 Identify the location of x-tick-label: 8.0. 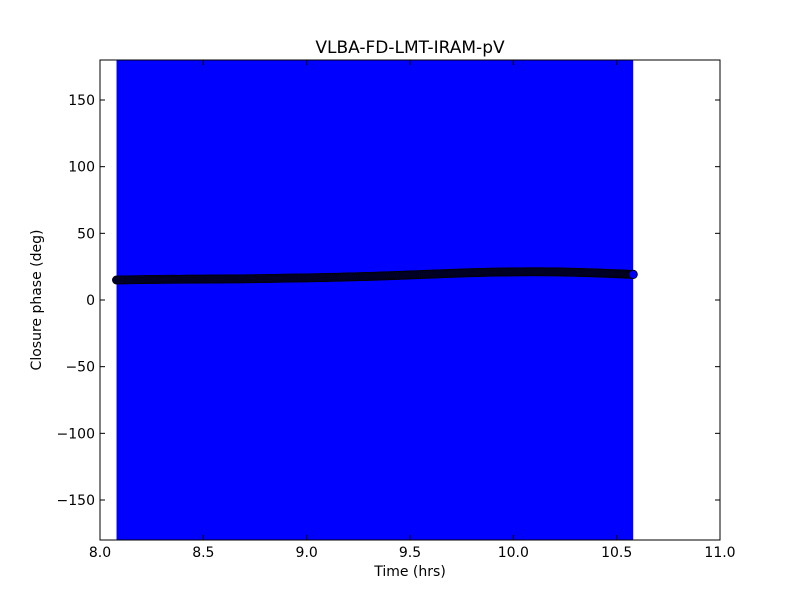
(100, 553).